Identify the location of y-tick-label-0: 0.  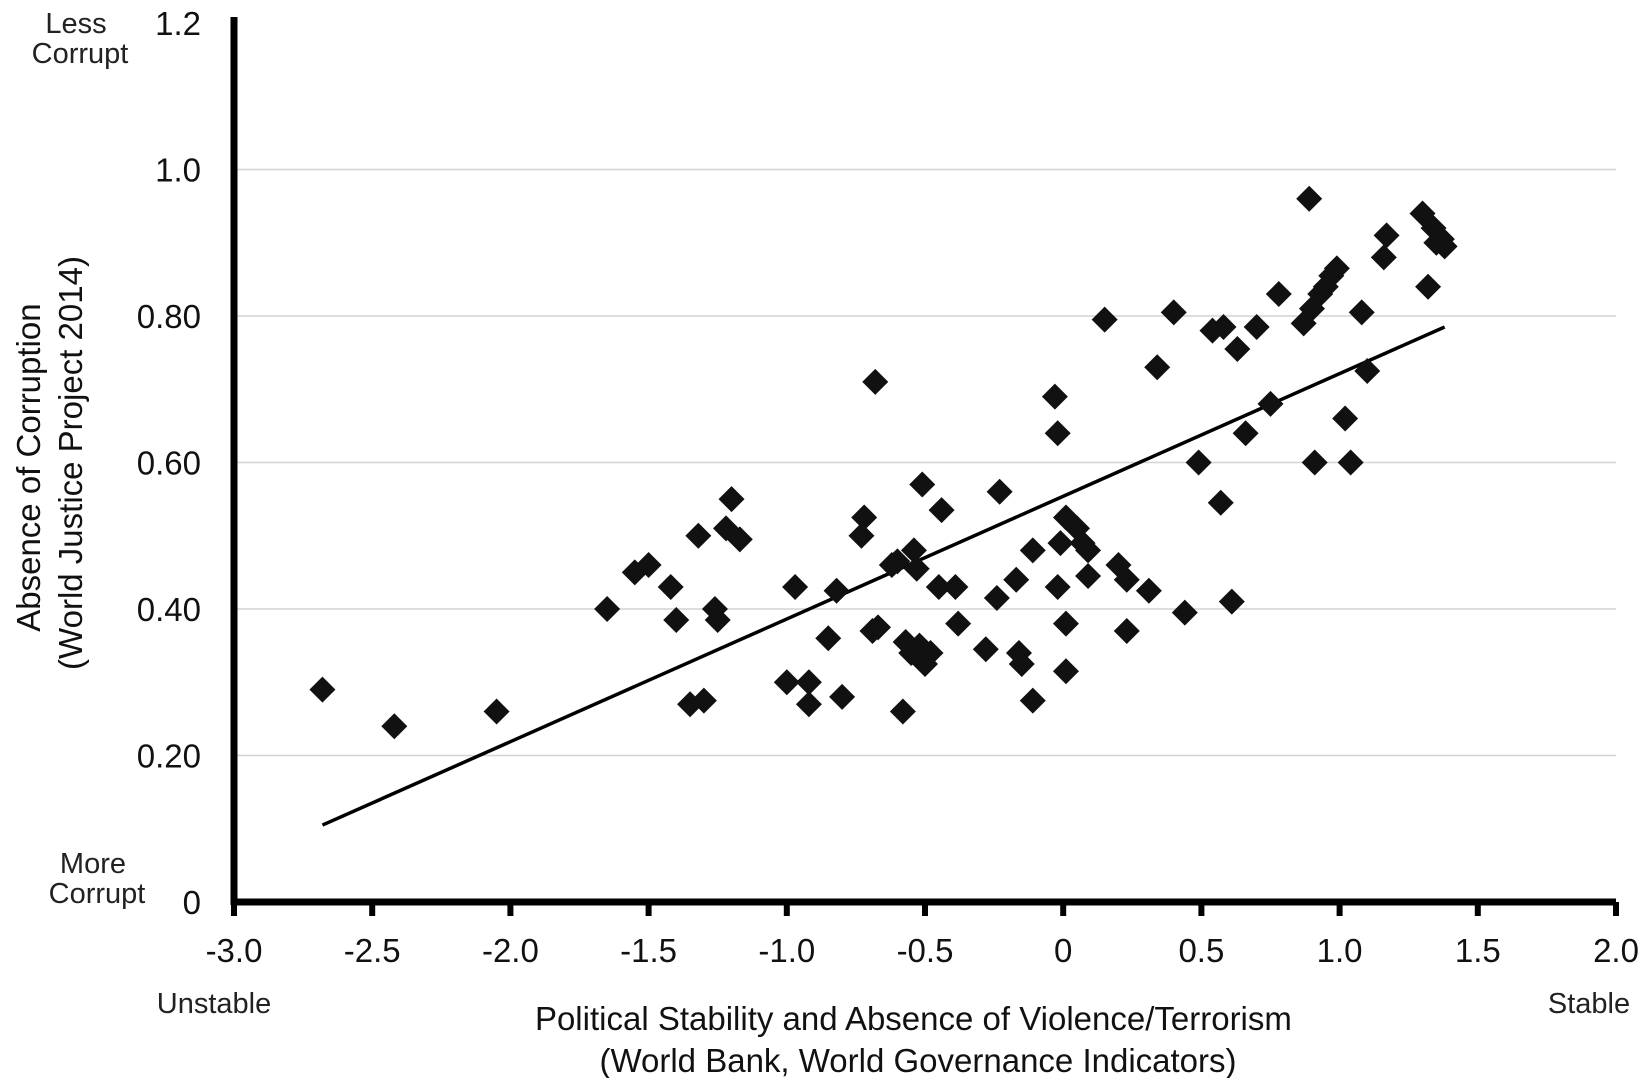
(192, 902).